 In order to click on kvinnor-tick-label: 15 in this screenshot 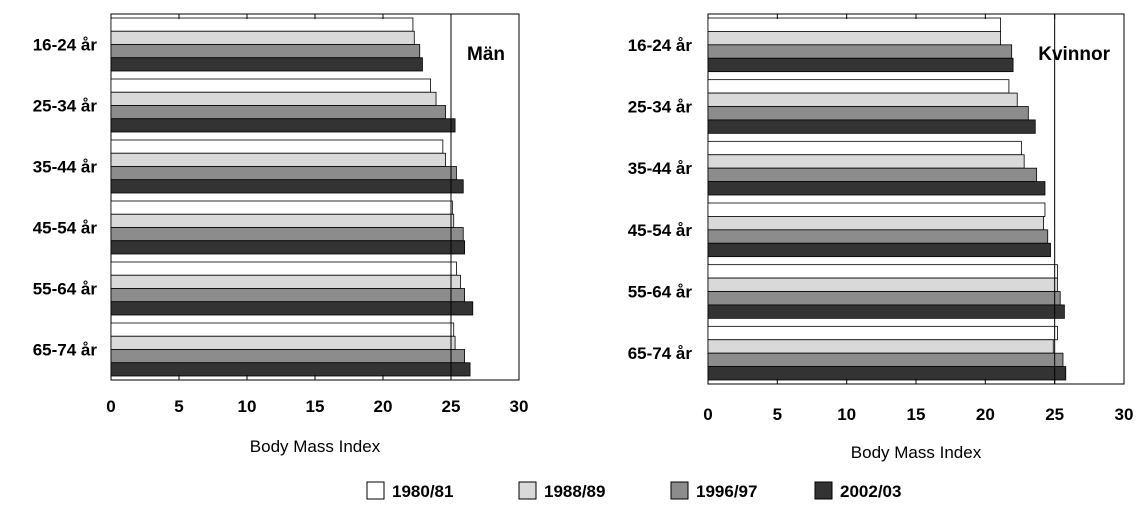, I will do `click(916, 414)`.